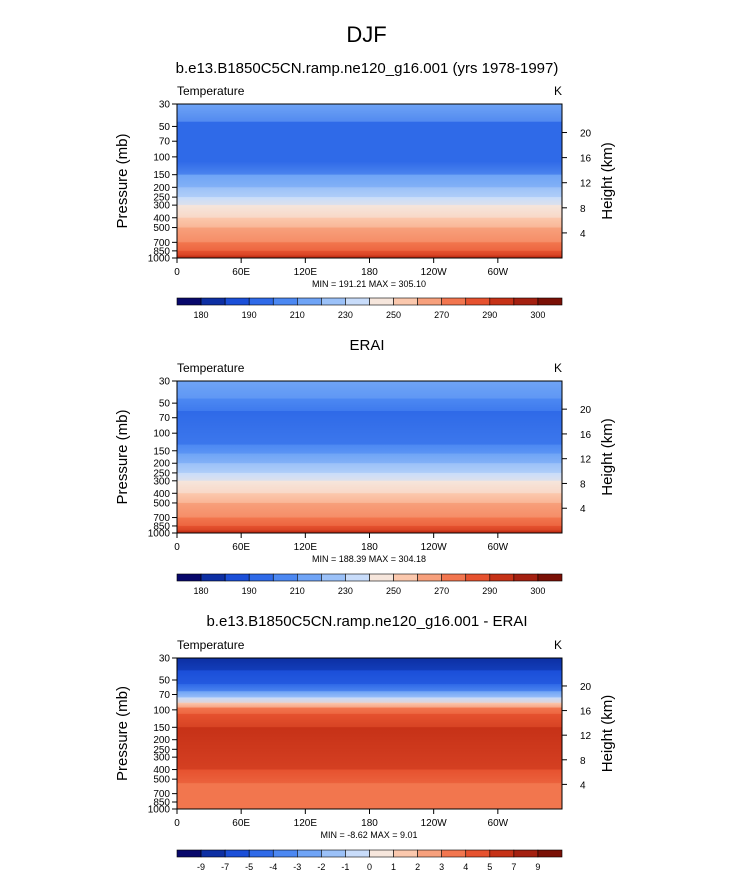 This screenshot has height=873, width=733. Describe the element at coordinates (441, 867) in the screenshot. I see `colorbar-label: 3` at that location.